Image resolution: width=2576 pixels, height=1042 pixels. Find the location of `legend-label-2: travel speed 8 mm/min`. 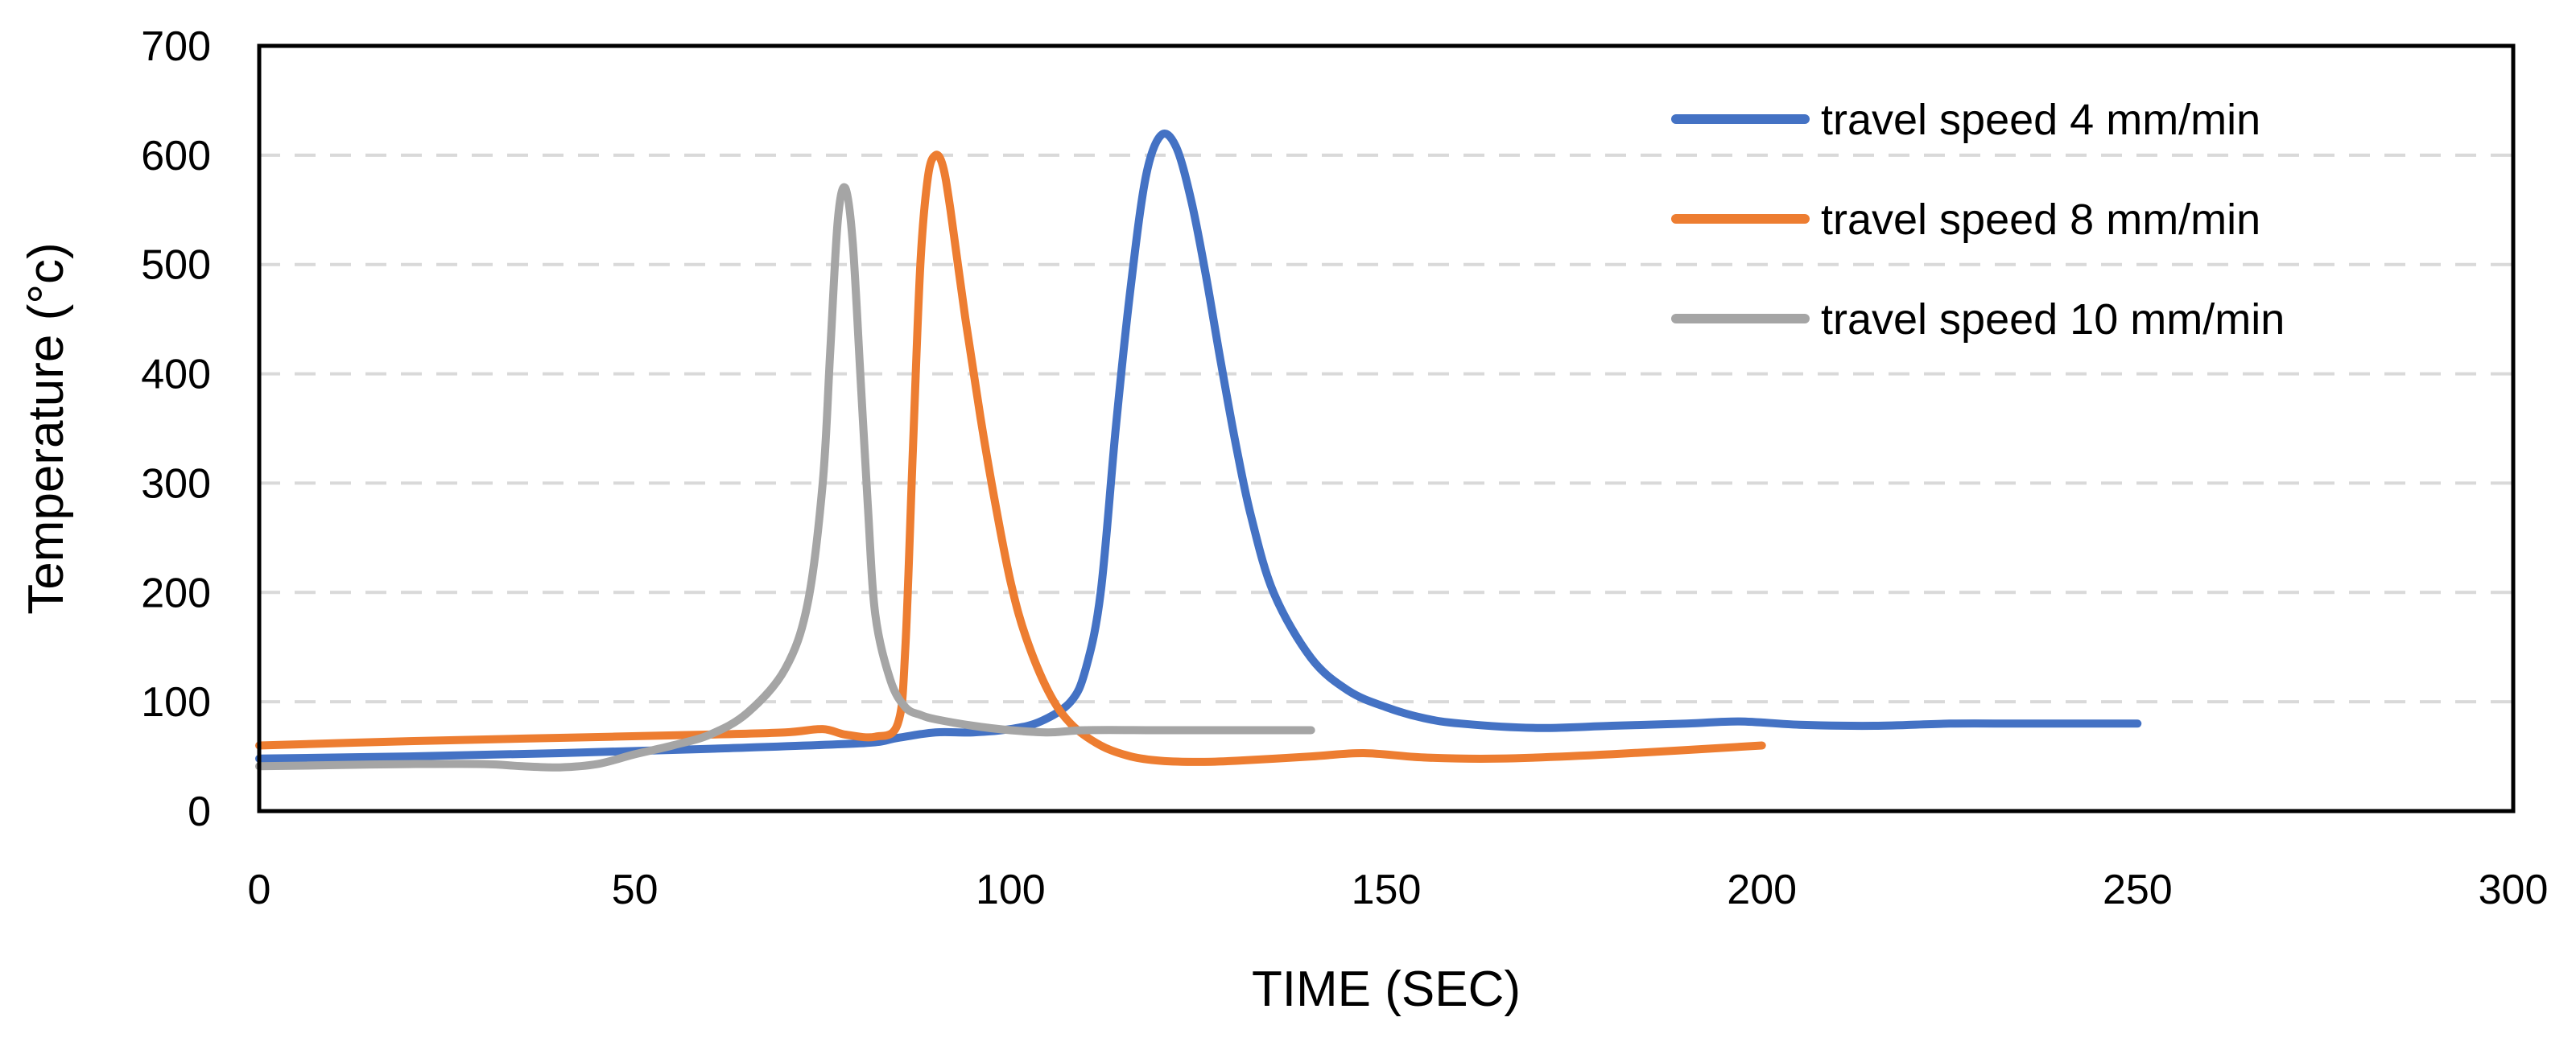

legend-label-2: travel speed 8 mm/min is located at coordinates (2040, 220).